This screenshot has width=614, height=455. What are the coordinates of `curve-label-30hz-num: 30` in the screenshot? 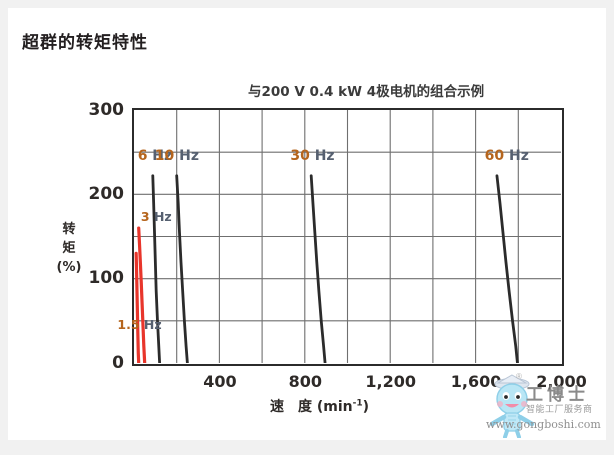 It's located at (300, 155).